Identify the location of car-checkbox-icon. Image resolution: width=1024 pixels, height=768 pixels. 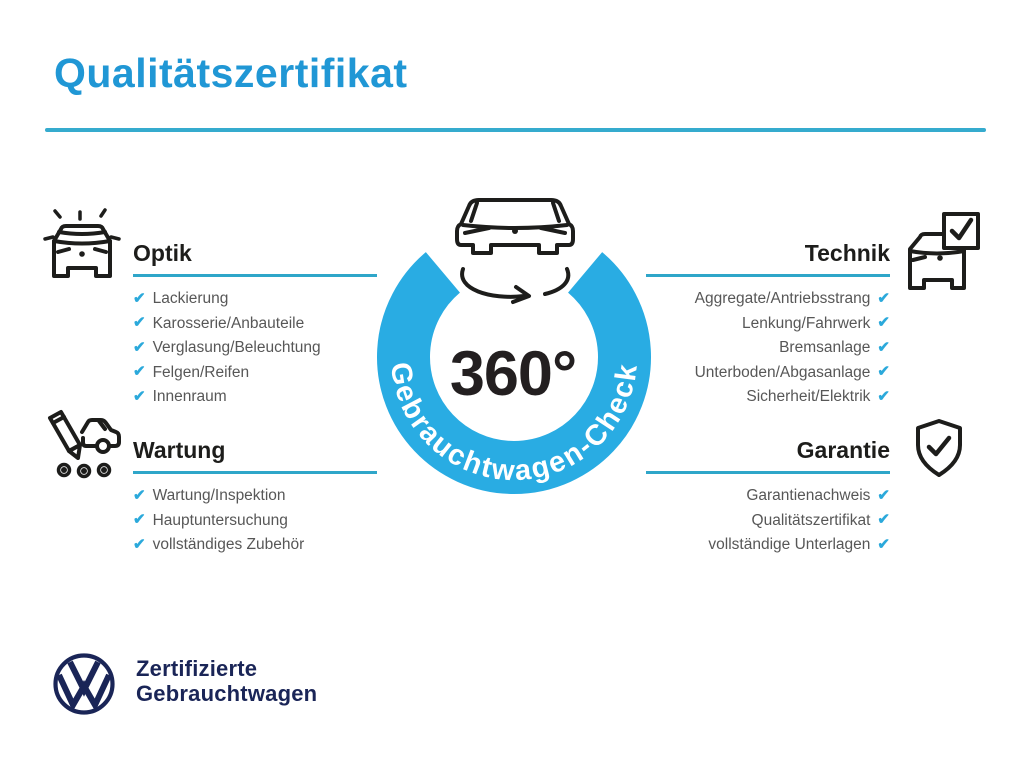
(944, 251).